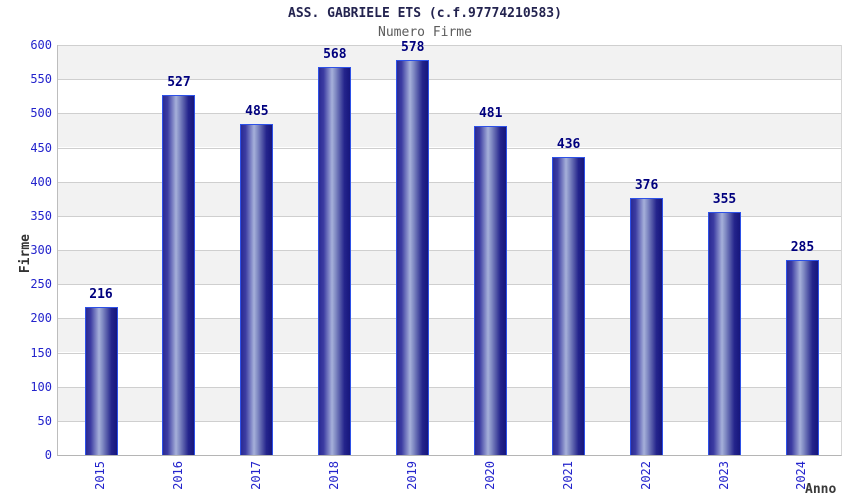  Describe the element at coordinates (179, 274) in the screenshot. I see `bar-2016` at that location.